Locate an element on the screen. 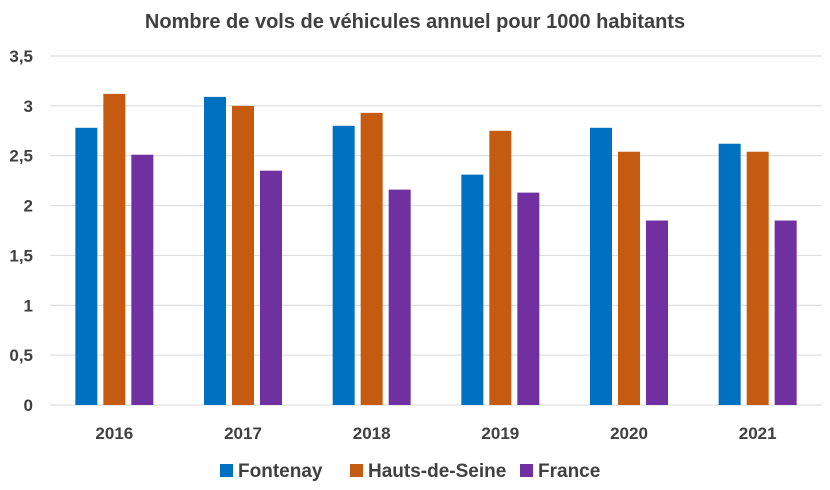 This screenshot has height=490, width=830. y-axis-tick-labels: 0 0,5 1 1,5 2 2,5 3 3,5 is located at coordinates (21, 231).